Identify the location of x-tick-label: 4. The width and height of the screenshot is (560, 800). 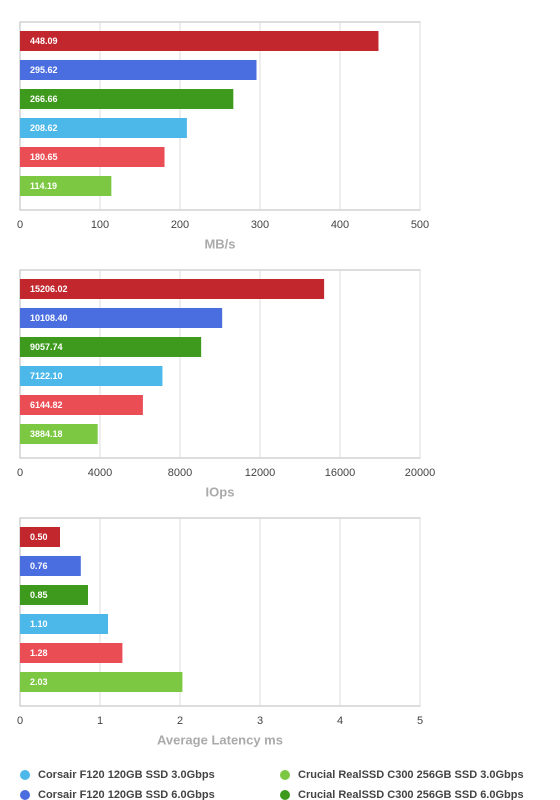
(340, 721).